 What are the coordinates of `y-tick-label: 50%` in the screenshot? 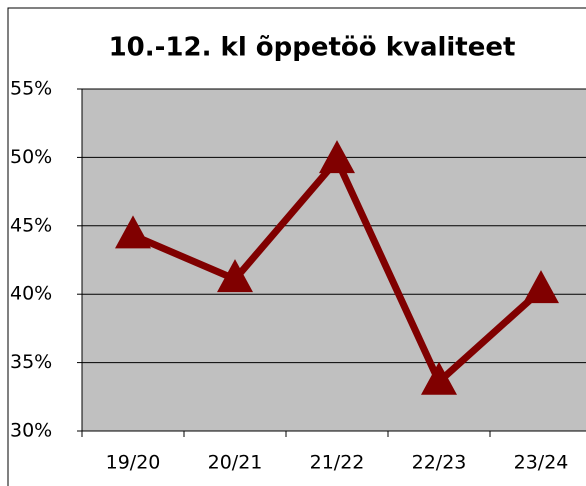 It's located at (31, 157).